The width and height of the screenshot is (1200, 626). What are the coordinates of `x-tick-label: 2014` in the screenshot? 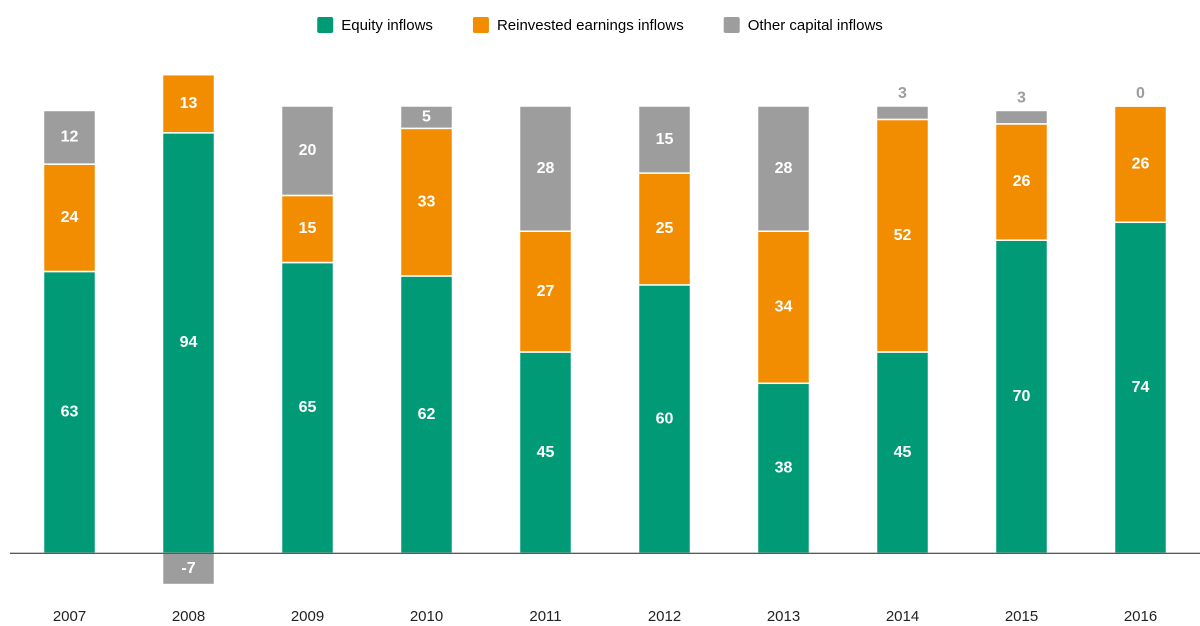 It's located at (902, 616).